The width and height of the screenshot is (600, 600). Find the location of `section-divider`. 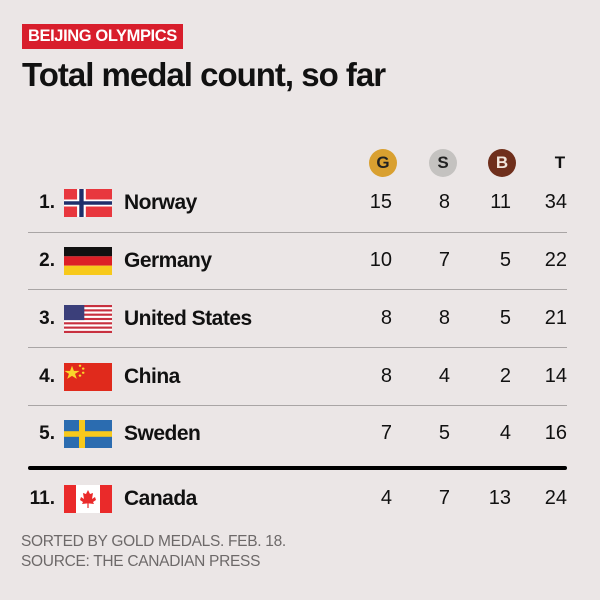

section-divider is located at coordinates (297, 468).